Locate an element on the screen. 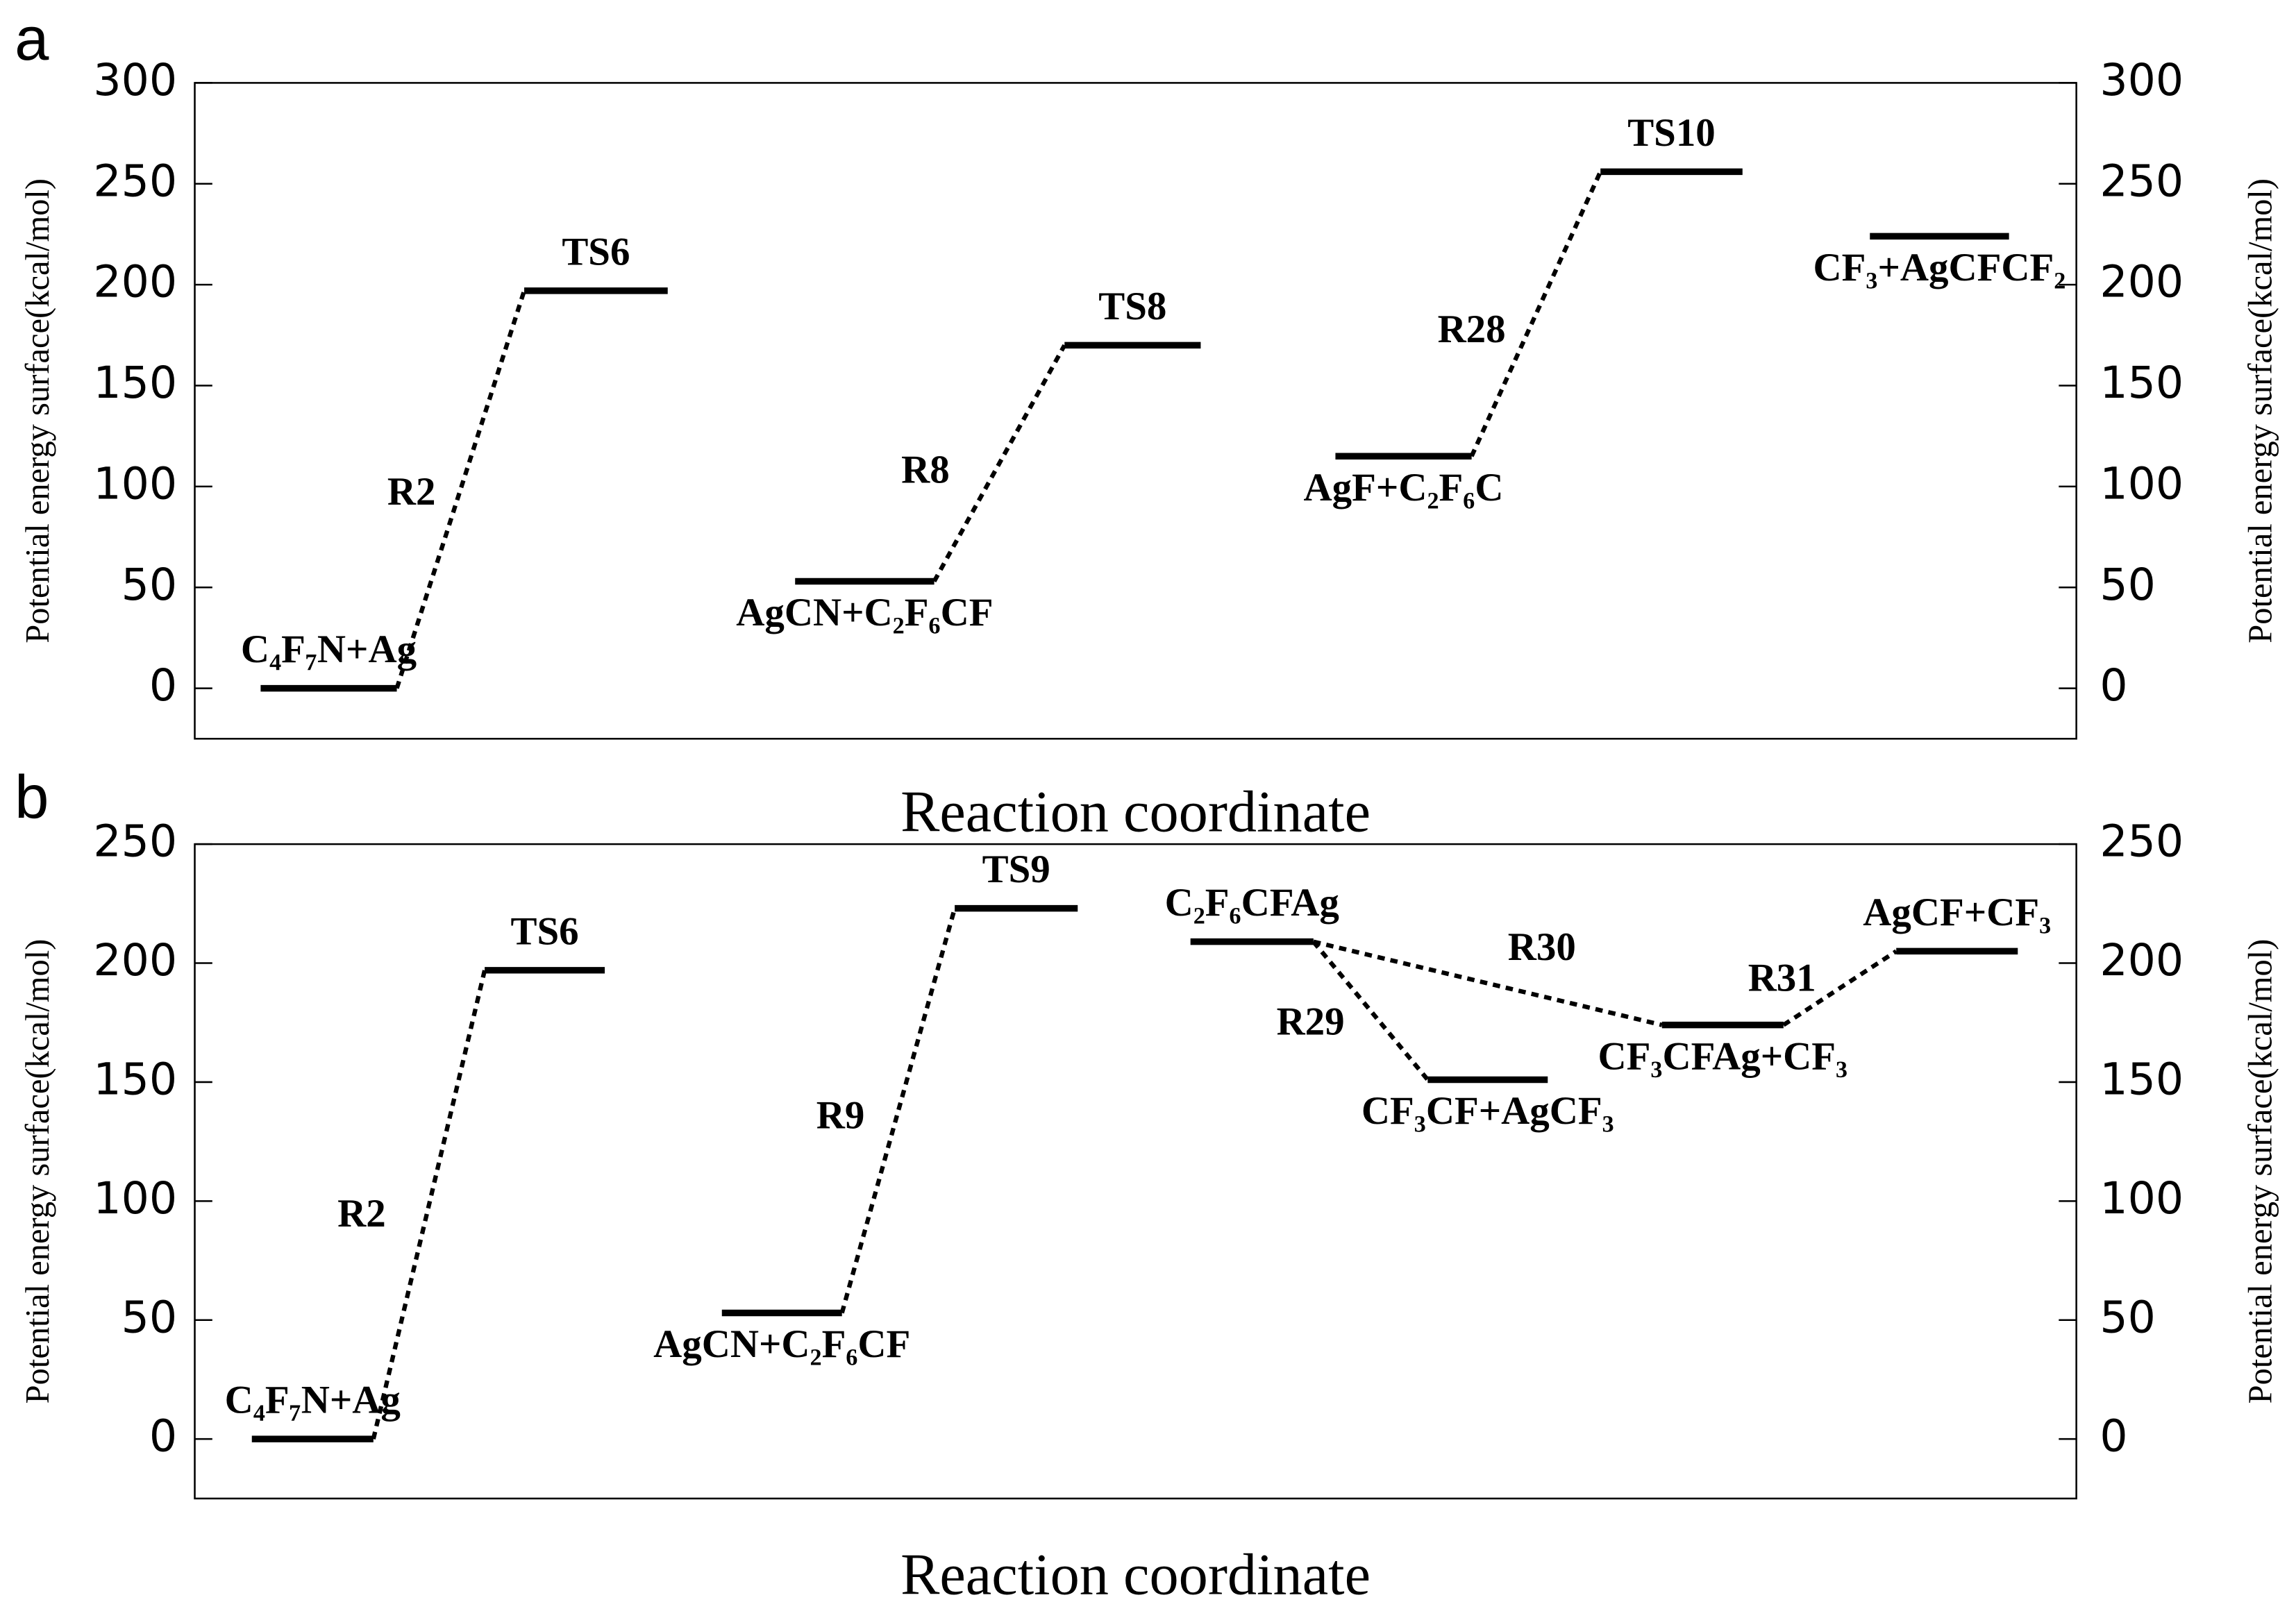 This screenshot has height=1618, width=2296. reaction-label: R8 is located at coordinates (925, 470).